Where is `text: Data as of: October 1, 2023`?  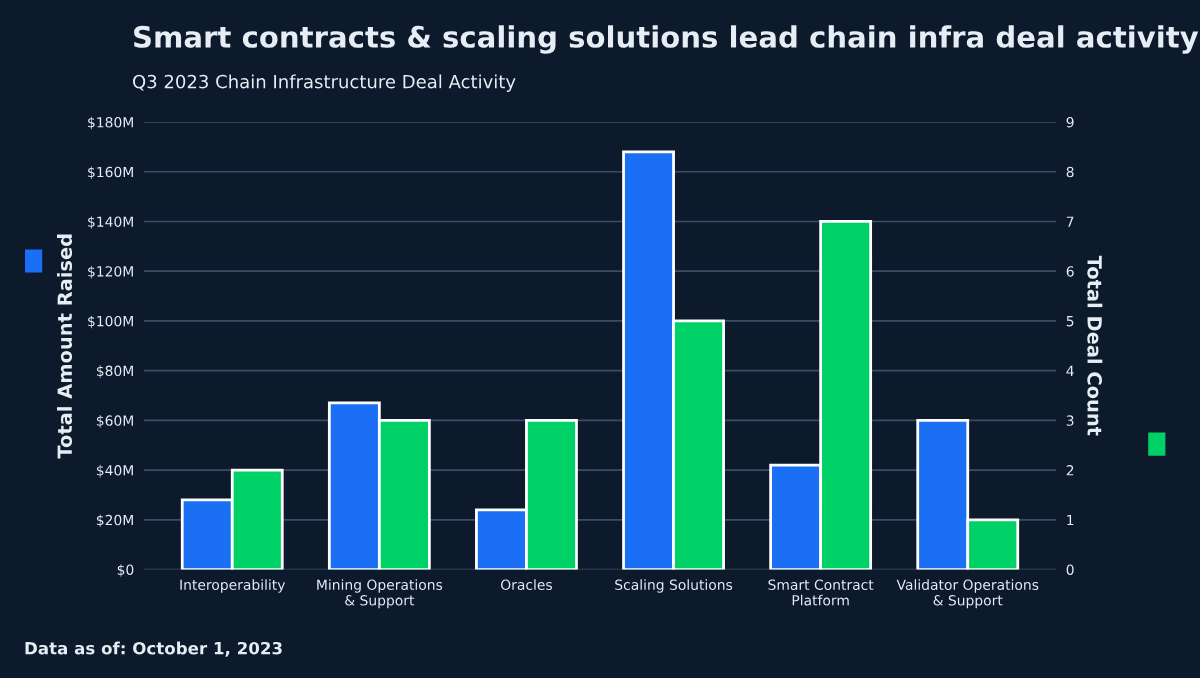 text: Data as of: October 1, 2023 is located at coordinates (153, 649).